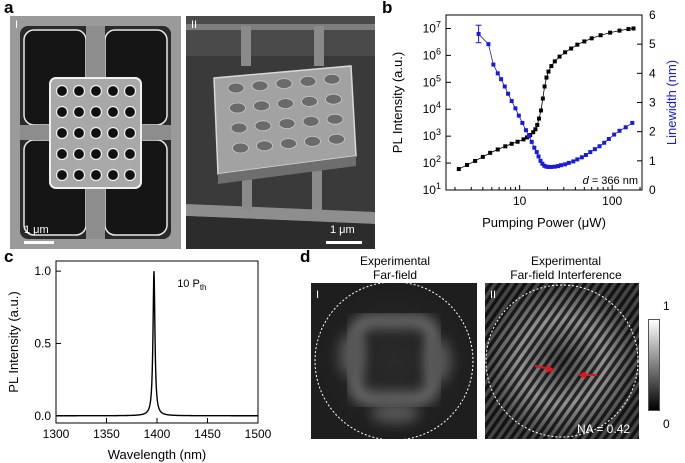 The width and height of the screenshot is (685, 463). I want to click on far-field-title-line2: Far-field, so click(394, 275).